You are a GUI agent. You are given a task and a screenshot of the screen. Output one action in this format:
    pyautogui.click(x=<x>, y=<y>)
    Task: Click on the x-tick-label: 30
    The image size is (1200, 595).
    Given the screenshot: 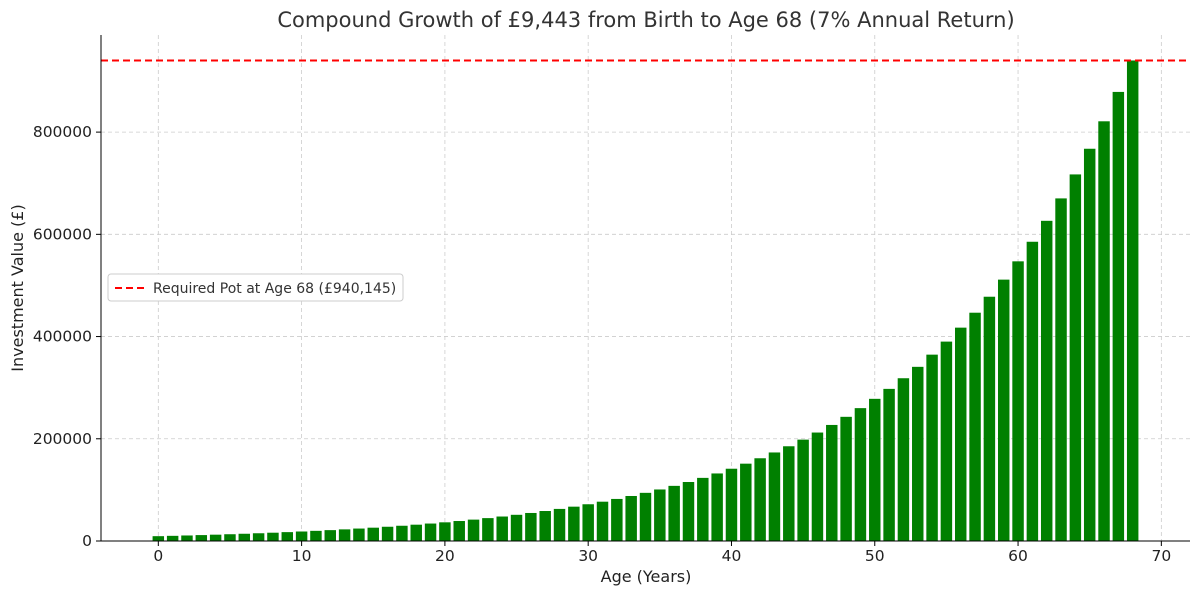 What is the action you would take?
    pyautogui.click(x=588, y=556)
    